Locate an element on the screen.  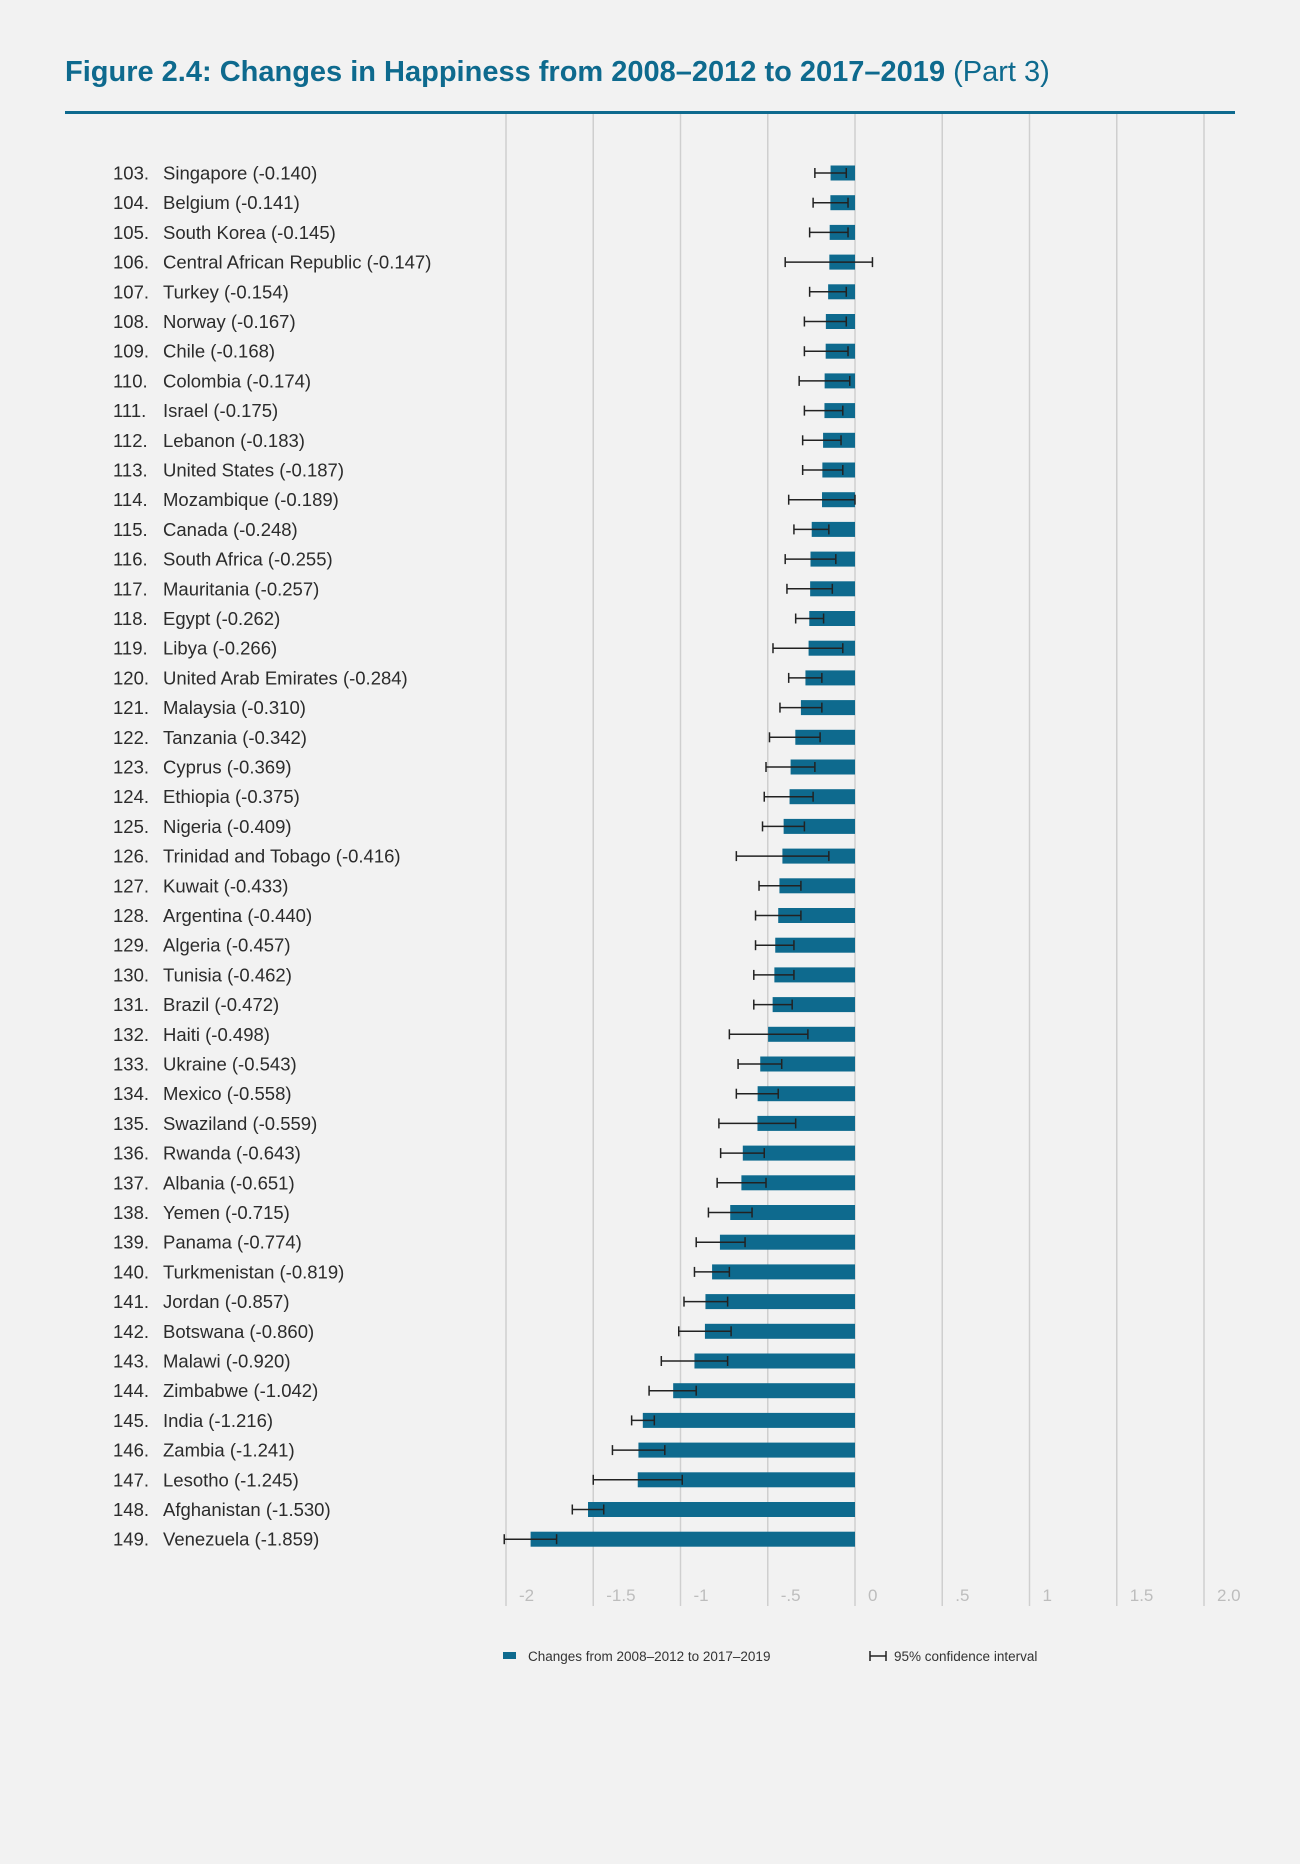
row-rank: 114. is located at coordinates (130, 499).